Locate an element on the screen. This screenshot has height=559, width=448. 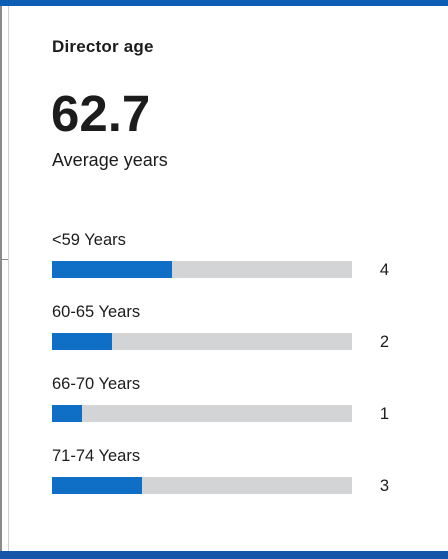
frame-tick is located at coordinates (4, 259).